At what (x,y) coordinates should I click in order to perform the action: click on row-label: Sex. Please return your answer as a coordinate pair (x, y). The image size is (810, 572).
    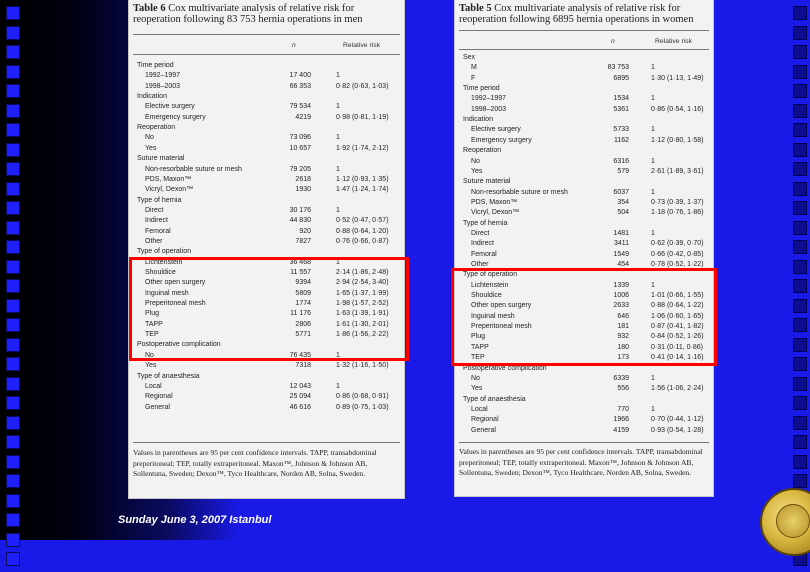
    Looking at the image, I should click on (469, 57).